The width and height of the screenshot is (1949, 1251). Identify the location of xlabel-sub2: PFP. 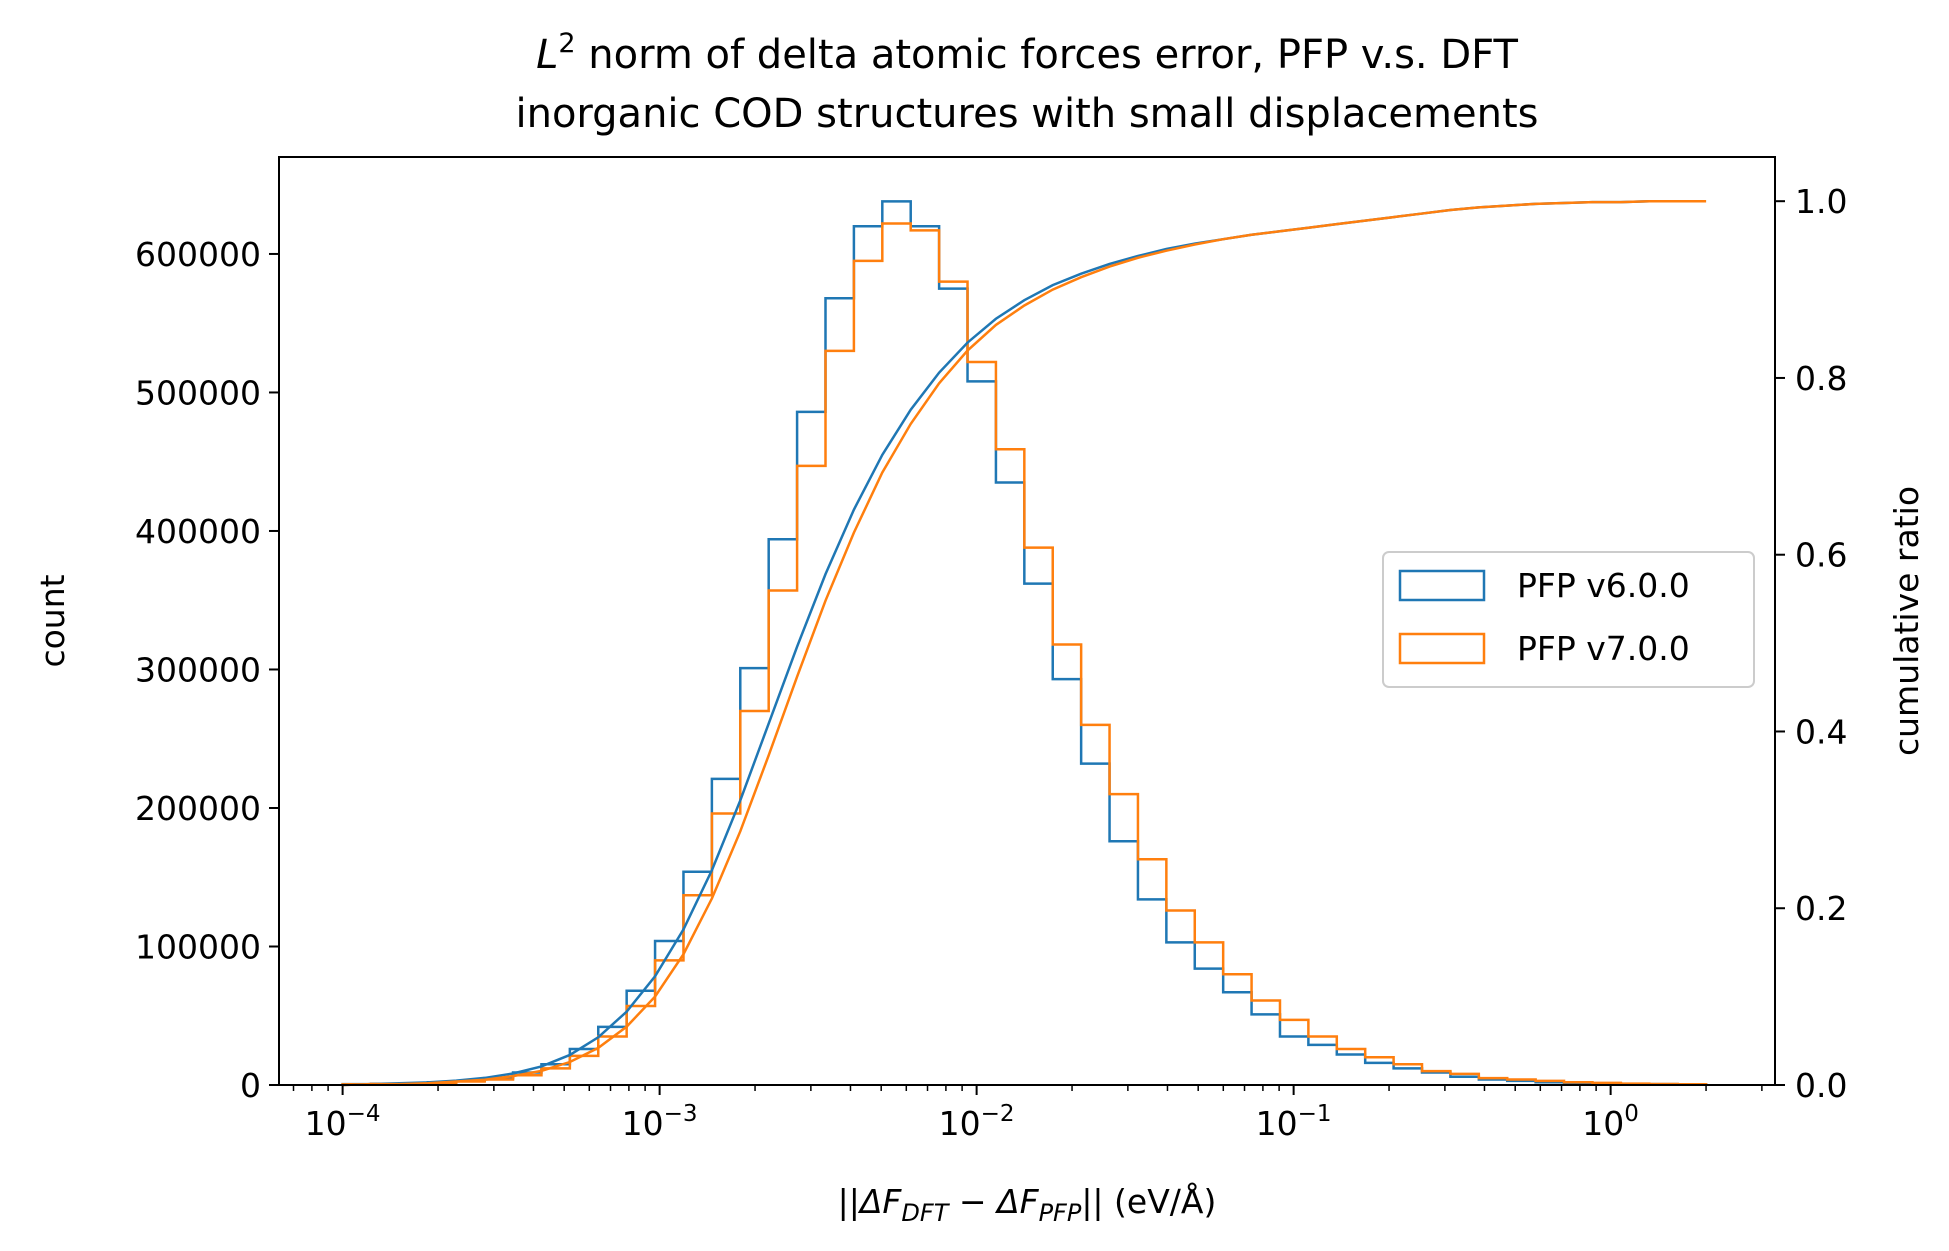
(1060, 1213).